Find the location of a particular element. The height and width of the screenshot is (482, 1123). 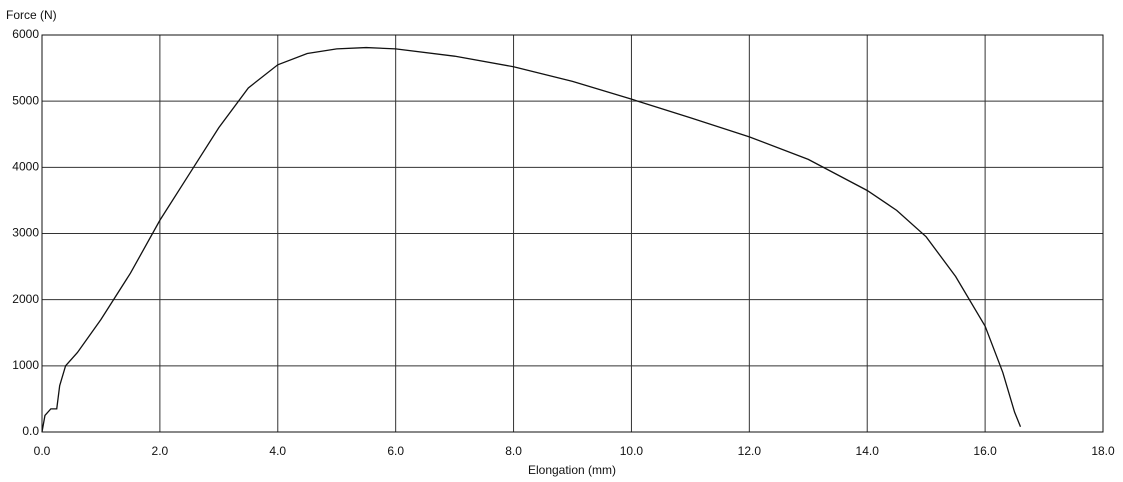

x-tick-label: 12.0 is located at coordinates (750, 451).